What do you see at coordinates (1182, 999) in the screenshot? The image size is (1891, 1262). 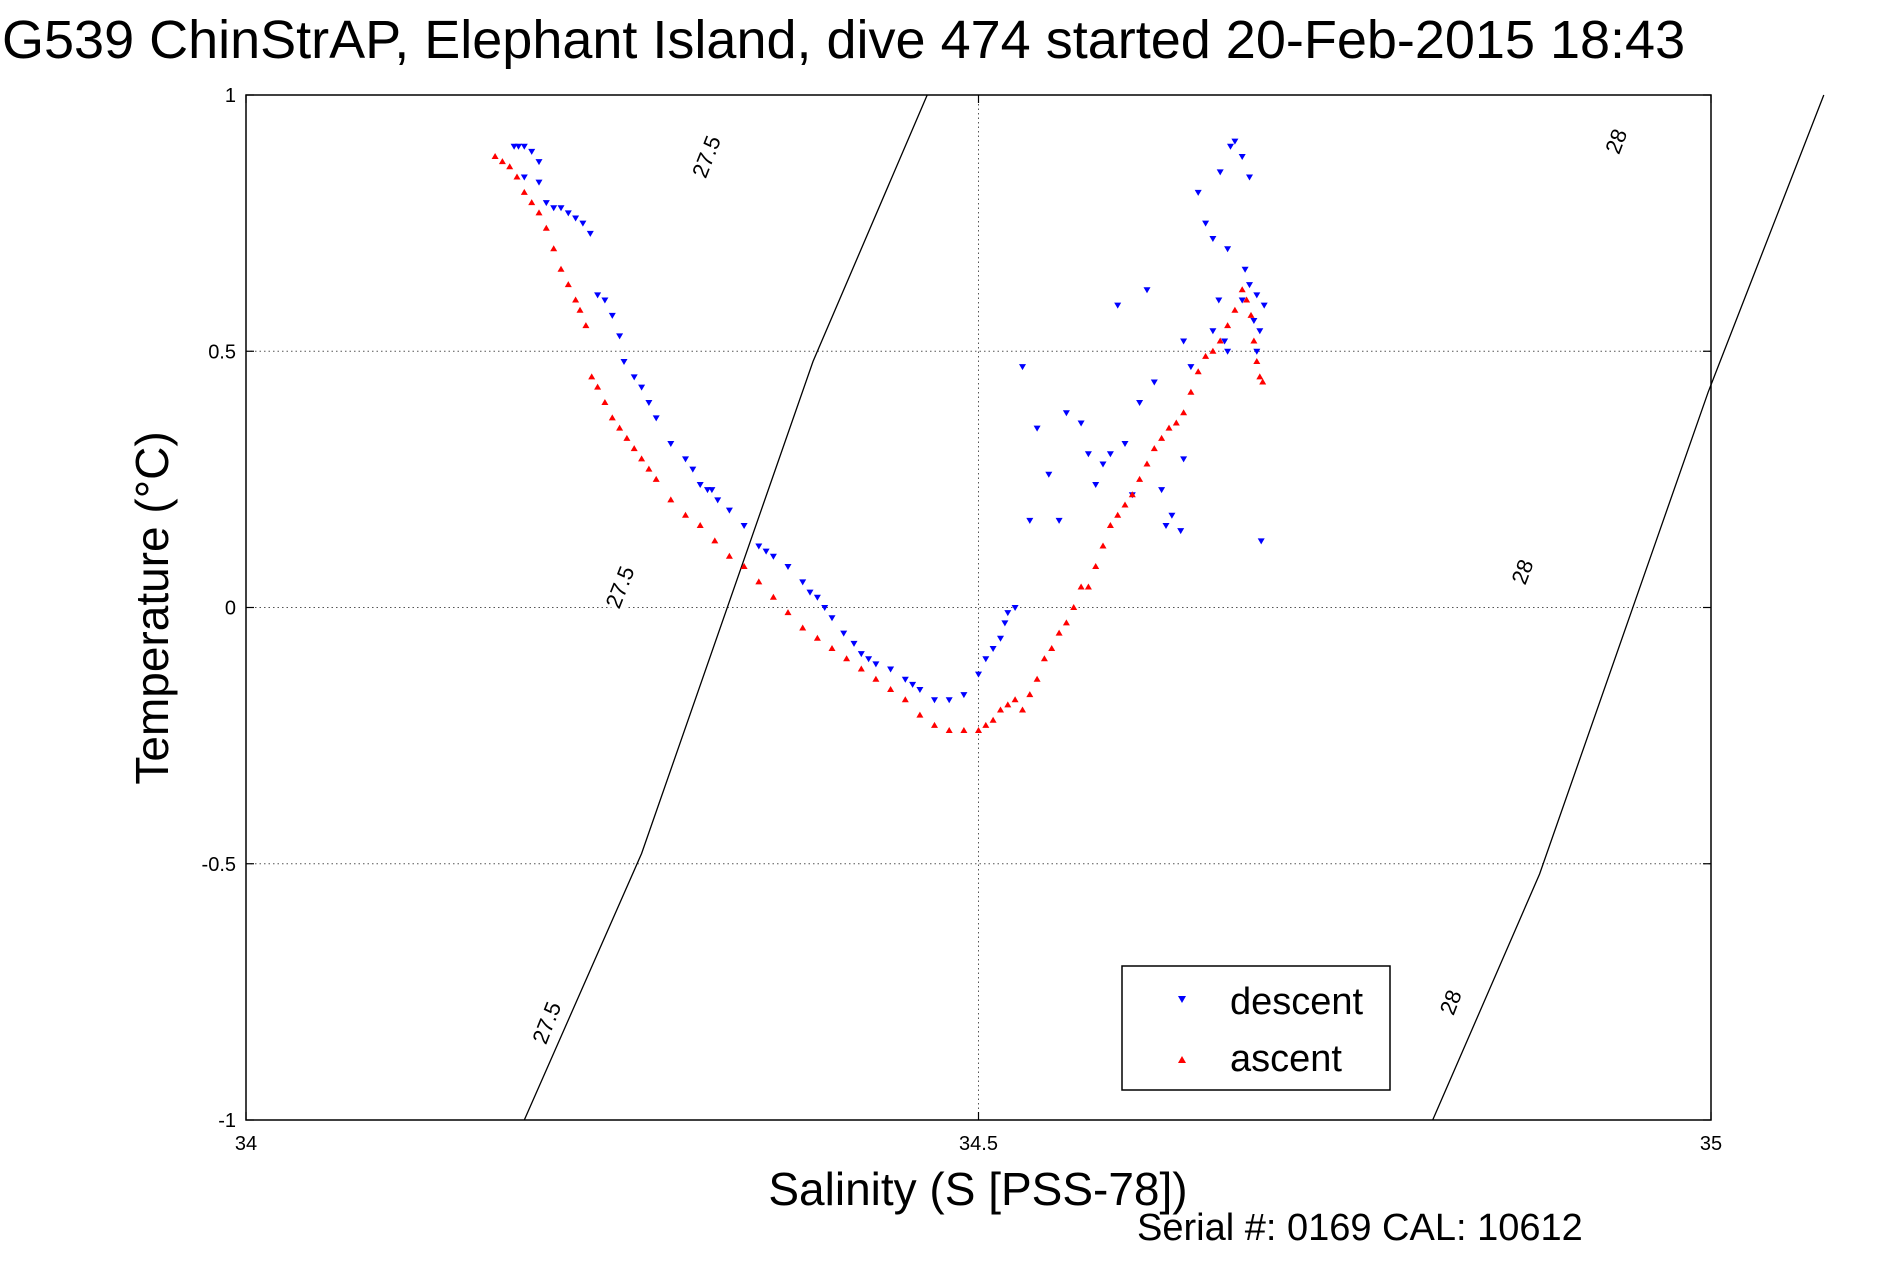 I see `legend-descent-marker` at bounding box center [1182, 999].